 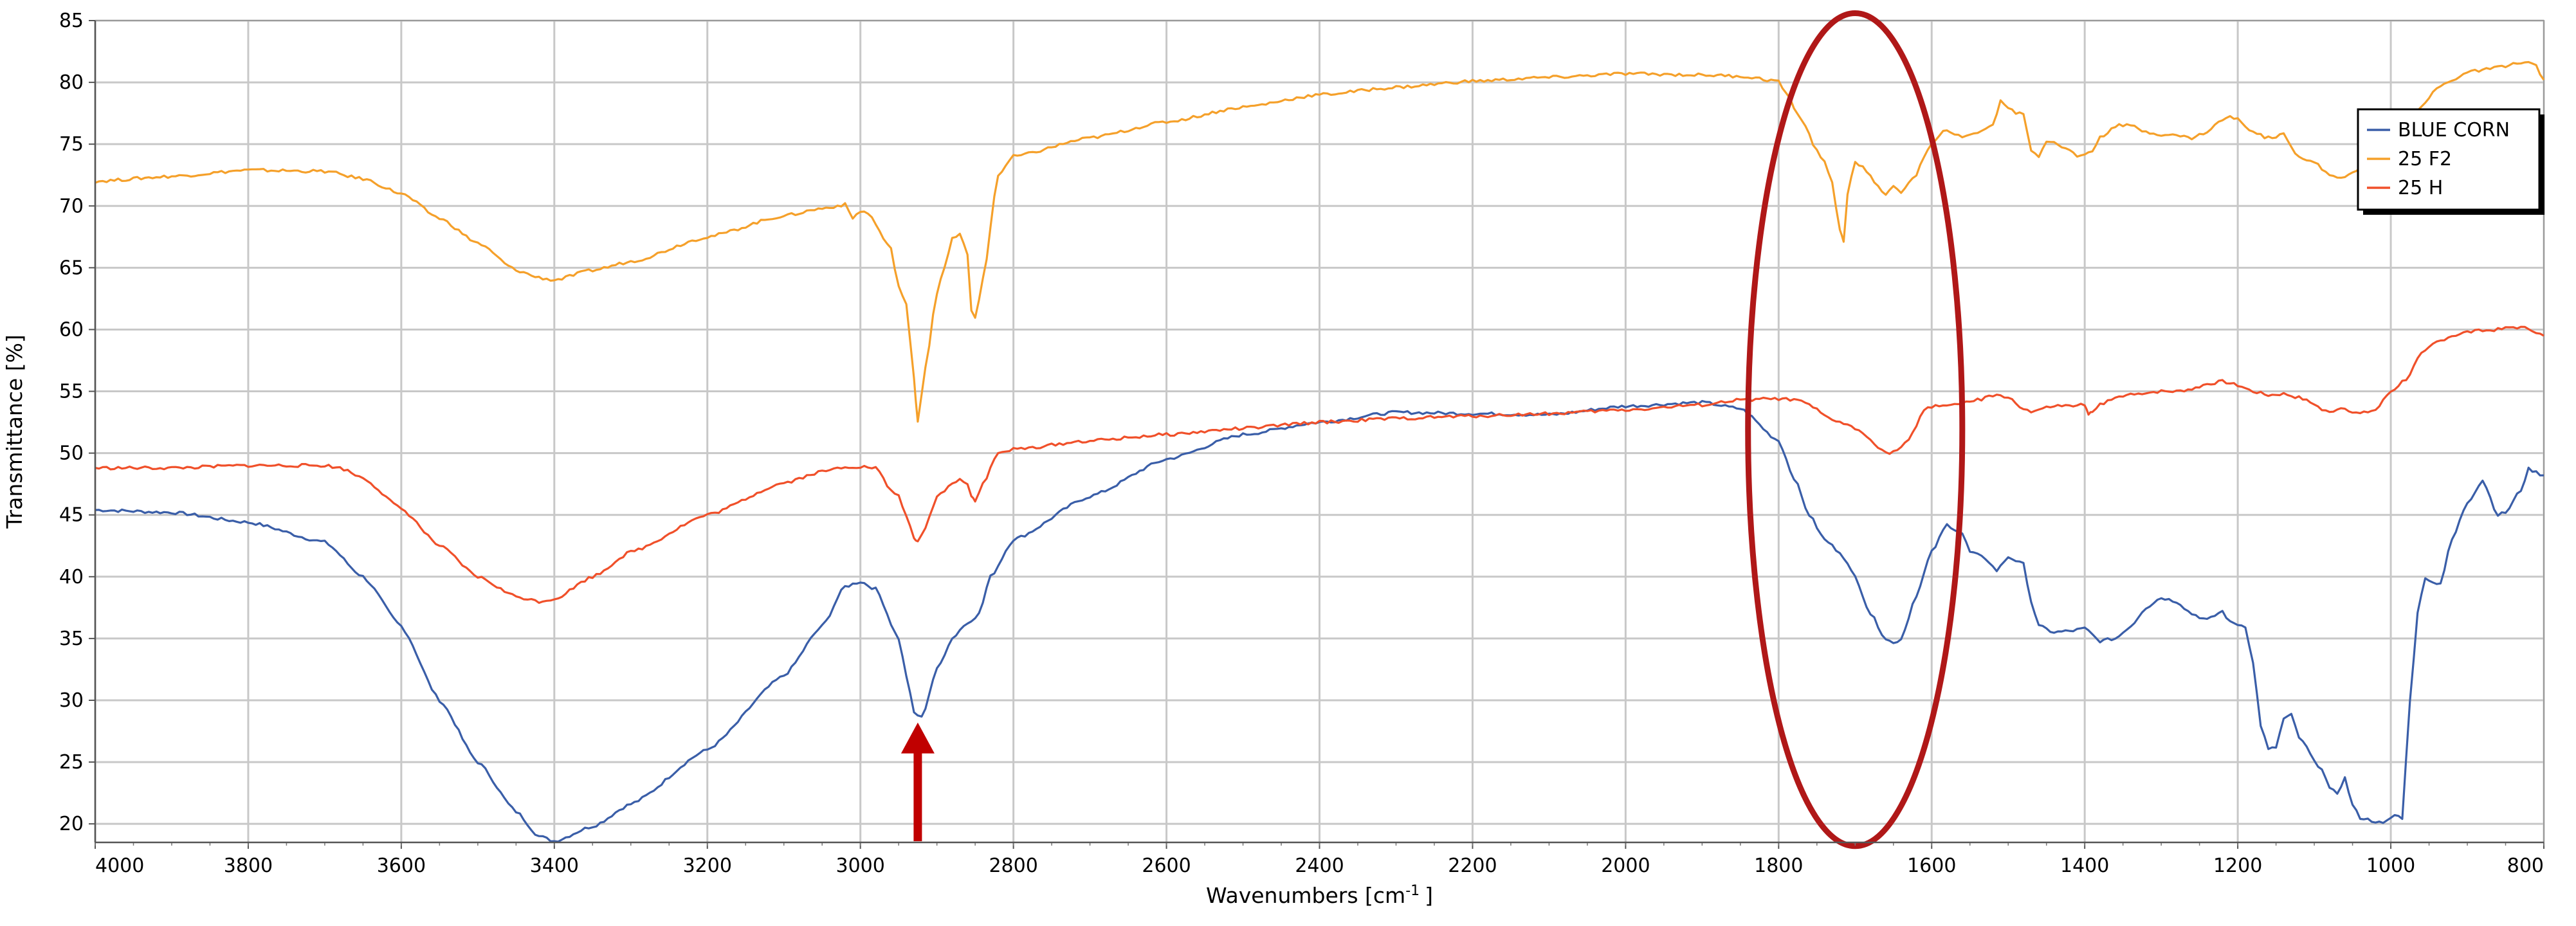 I want to click on y-tick-label: 60, so click(x=71, y=330).